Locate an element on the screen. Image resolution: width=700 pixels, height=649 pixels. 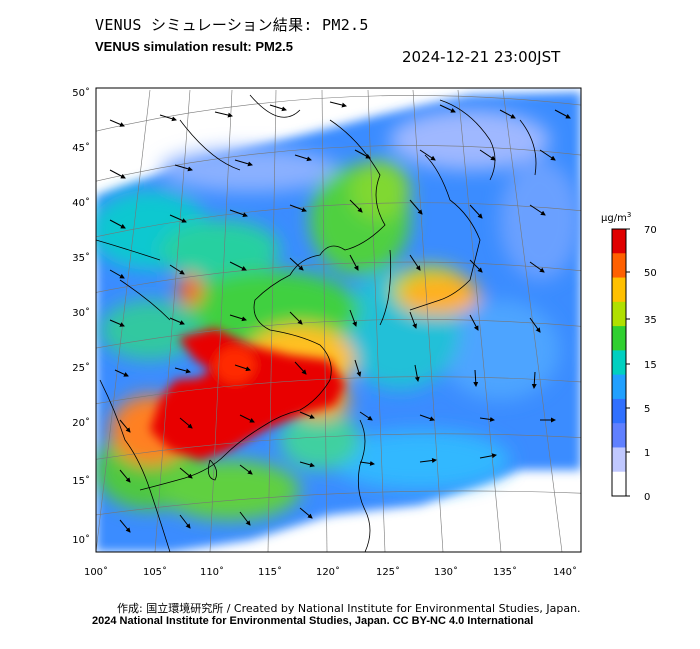
lat-label: 25˚ is located at coordinates (81, 368).